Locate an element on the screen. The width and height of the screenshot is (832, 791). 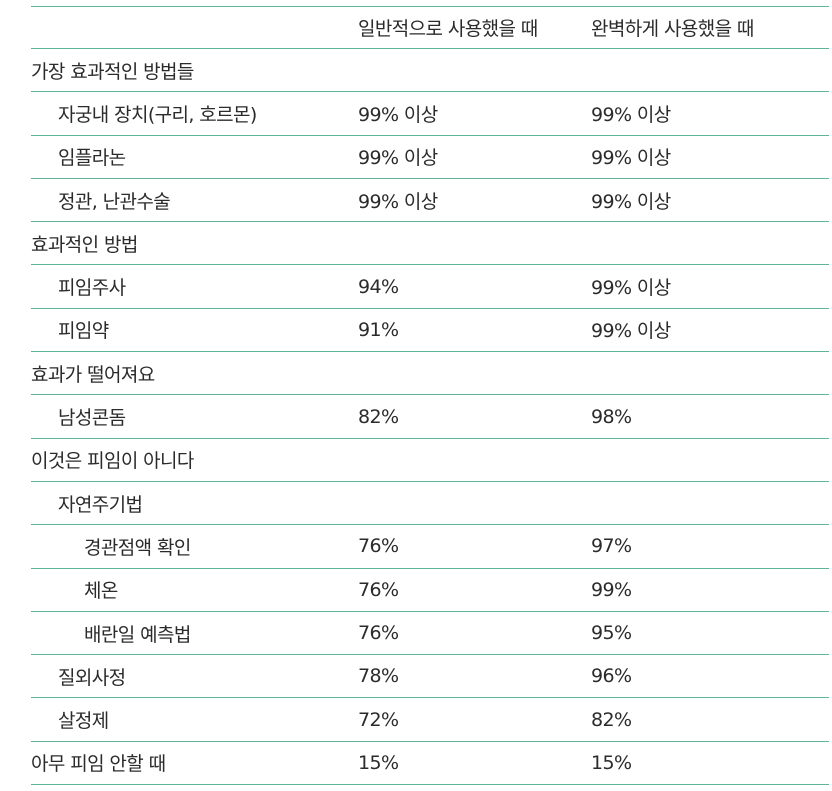
perfect-use-value: 99% is located at coordinates (611, 589).